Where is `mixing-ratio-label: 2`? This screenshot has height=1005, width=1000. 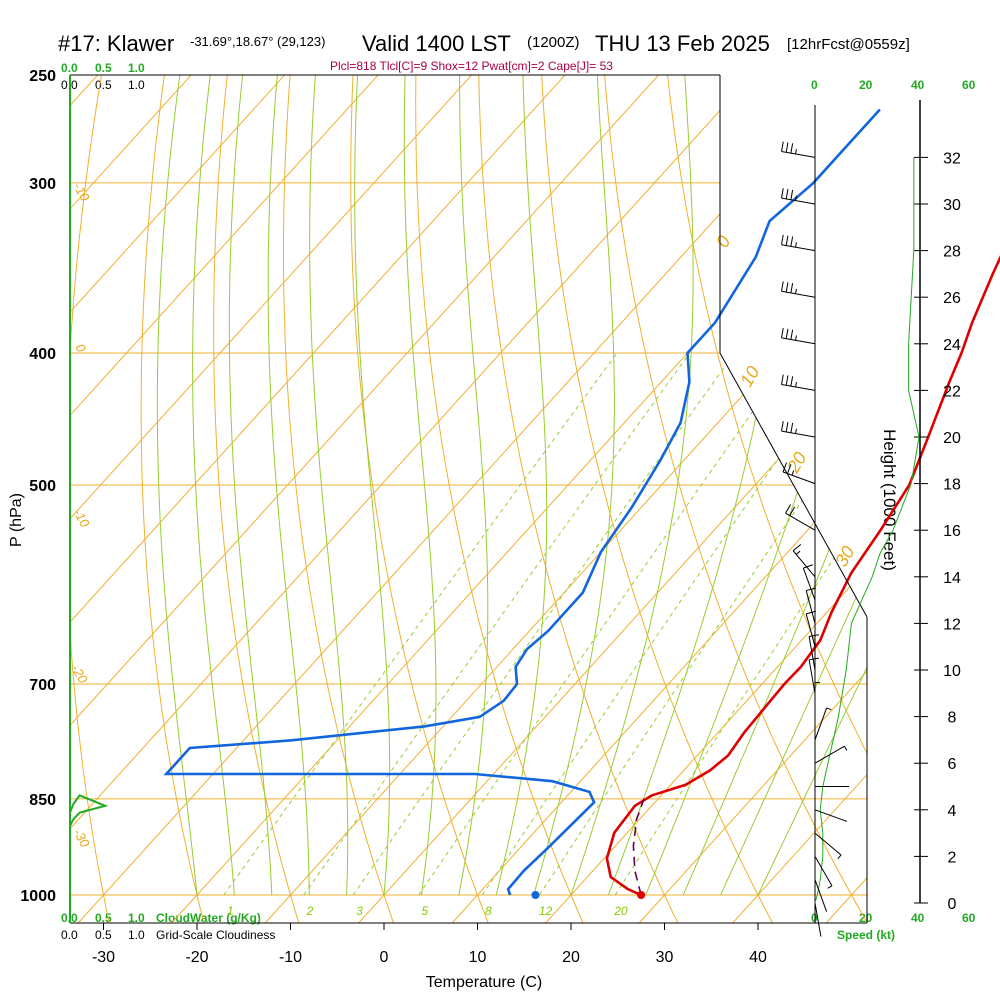 mixing-ratio-label: 2 is located at coordinates (310, 911).